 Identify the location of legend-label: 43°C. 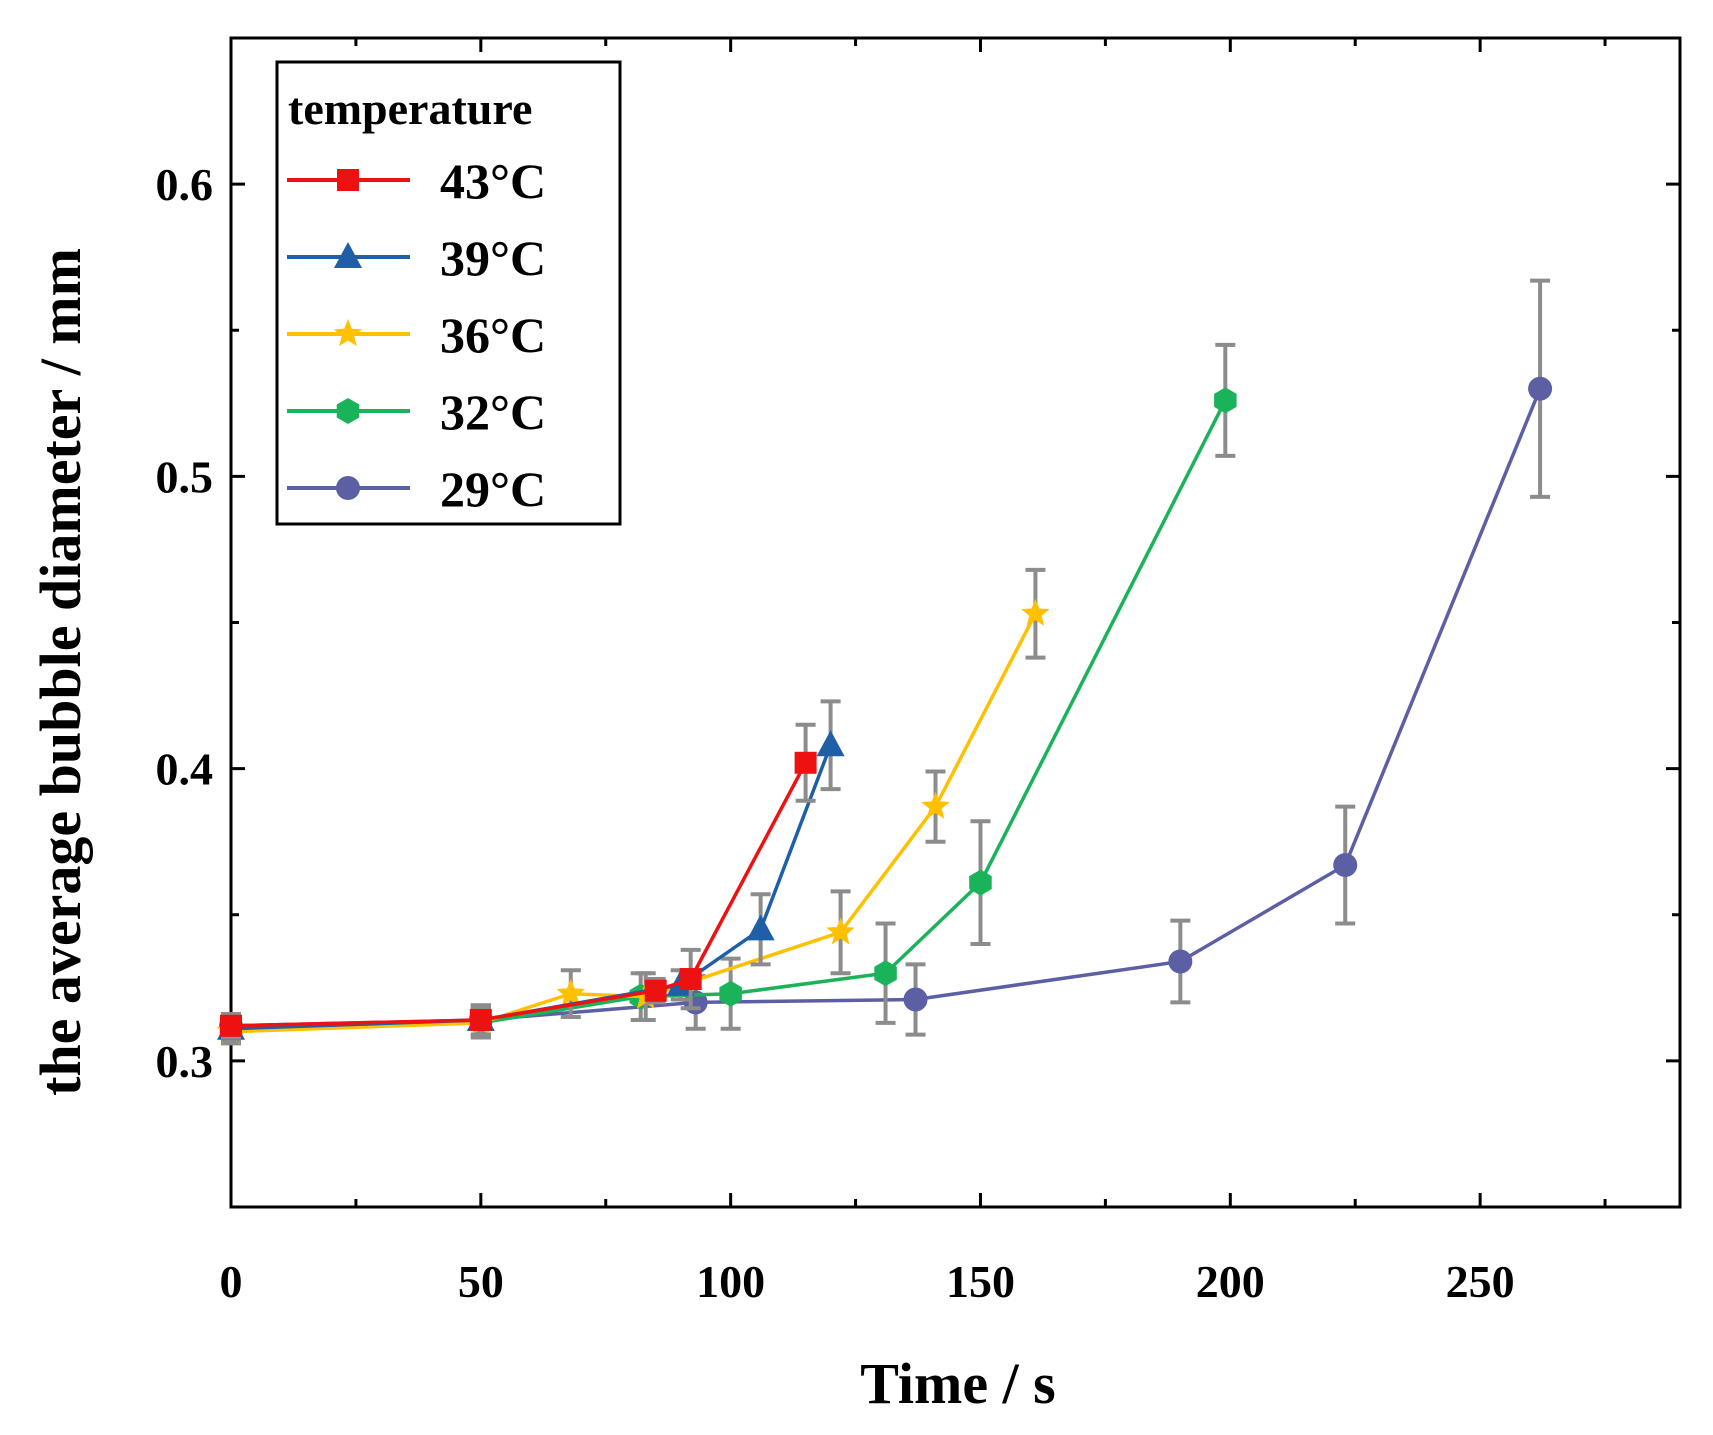
(493, 181).